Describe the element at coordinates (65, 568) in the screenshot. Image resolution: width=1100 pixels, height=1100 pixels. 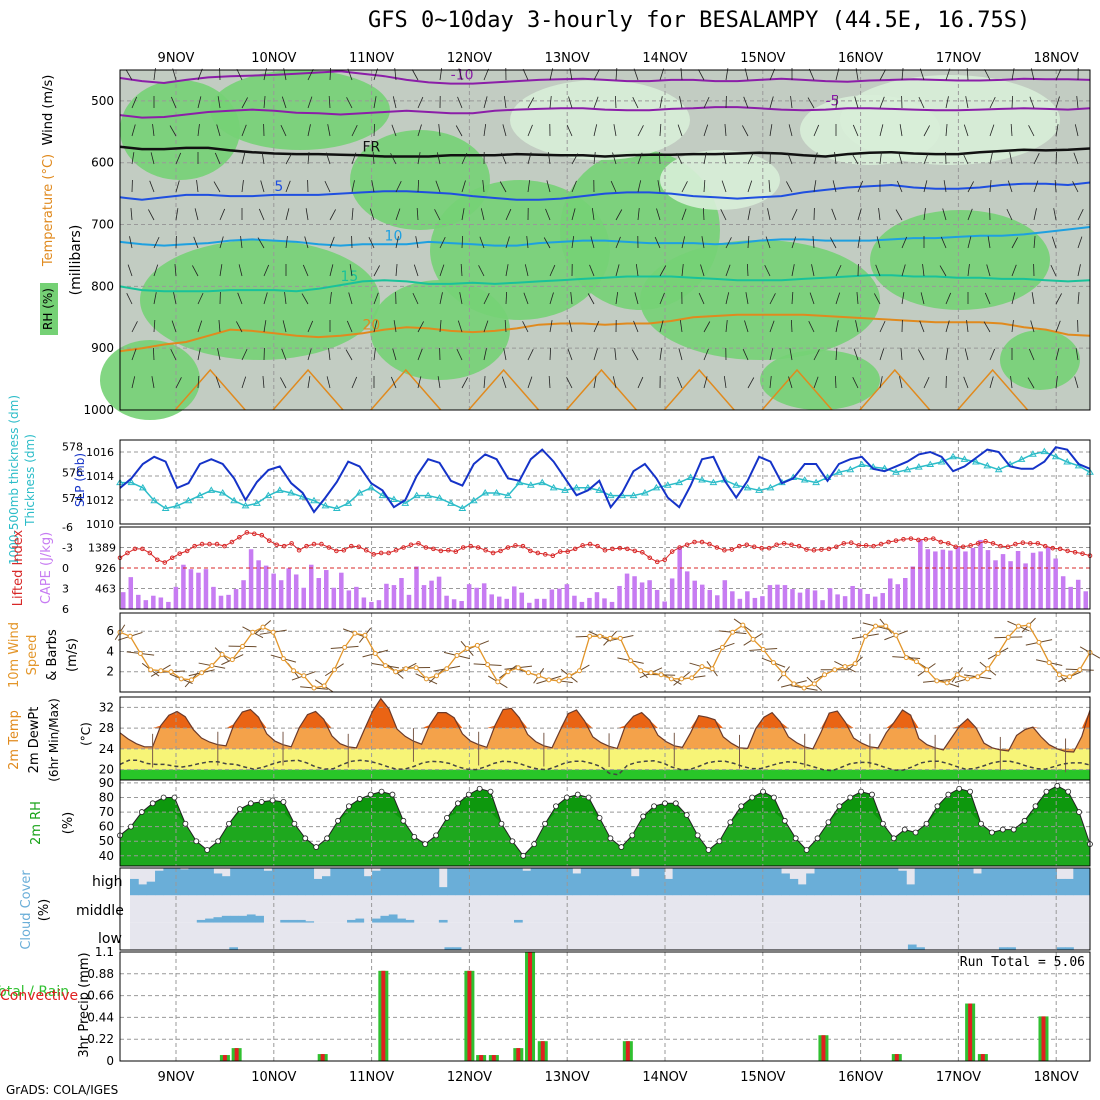
I see `lifted-index-tick: 0` at that location.